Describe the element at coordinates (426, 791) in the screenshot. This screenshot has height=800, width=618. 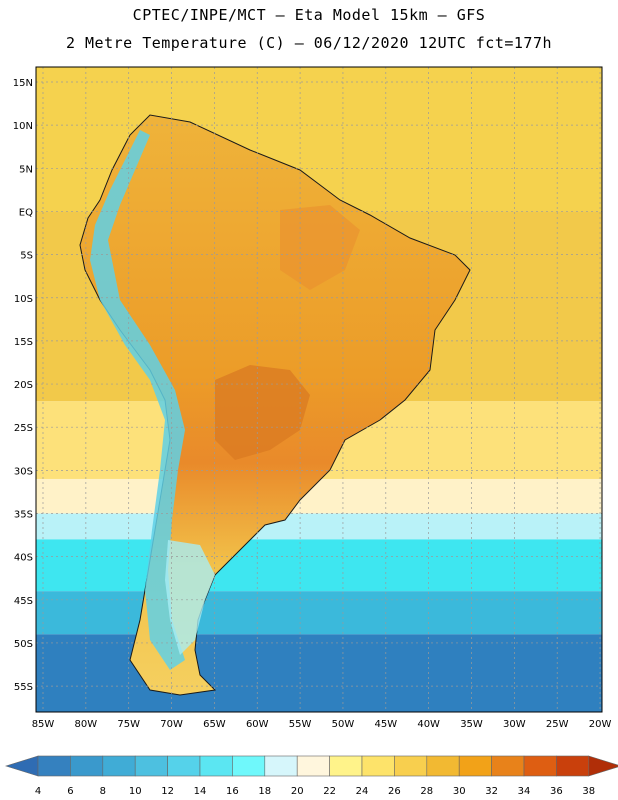
I see `colorbar-tick-label: 28` at that location.